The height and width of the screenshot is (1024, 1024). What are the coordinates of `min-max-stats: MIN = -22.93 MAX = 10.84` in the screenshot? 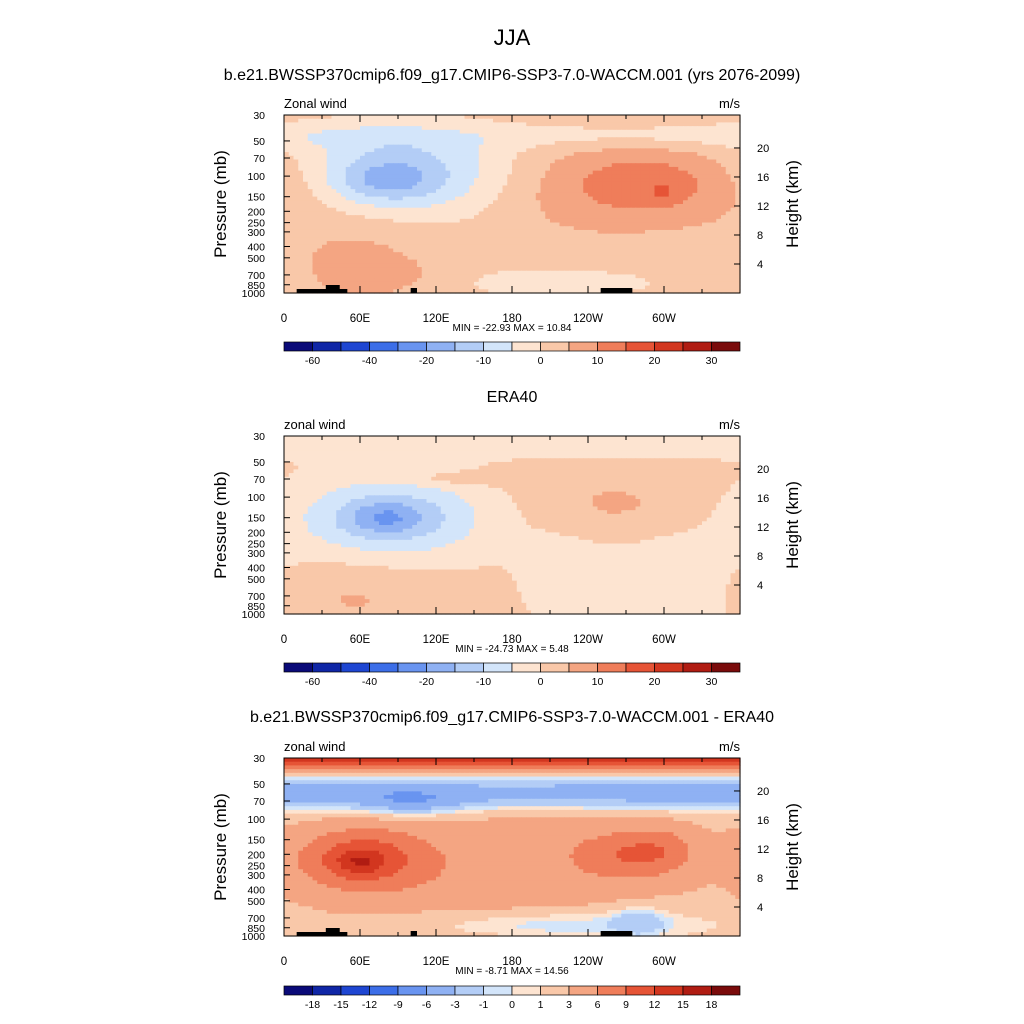 It's located at (512, 328).